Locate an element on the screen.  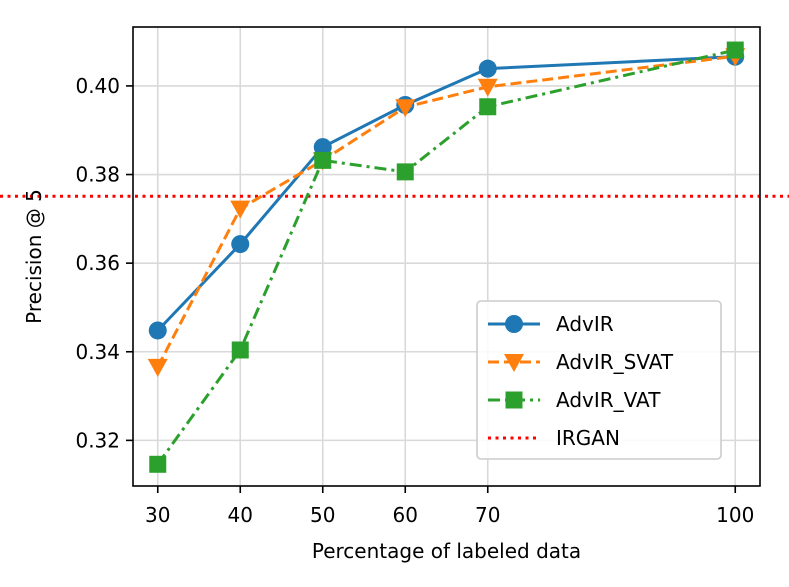
y-tick-label: 0.34 is located at coordinates (97, 352).